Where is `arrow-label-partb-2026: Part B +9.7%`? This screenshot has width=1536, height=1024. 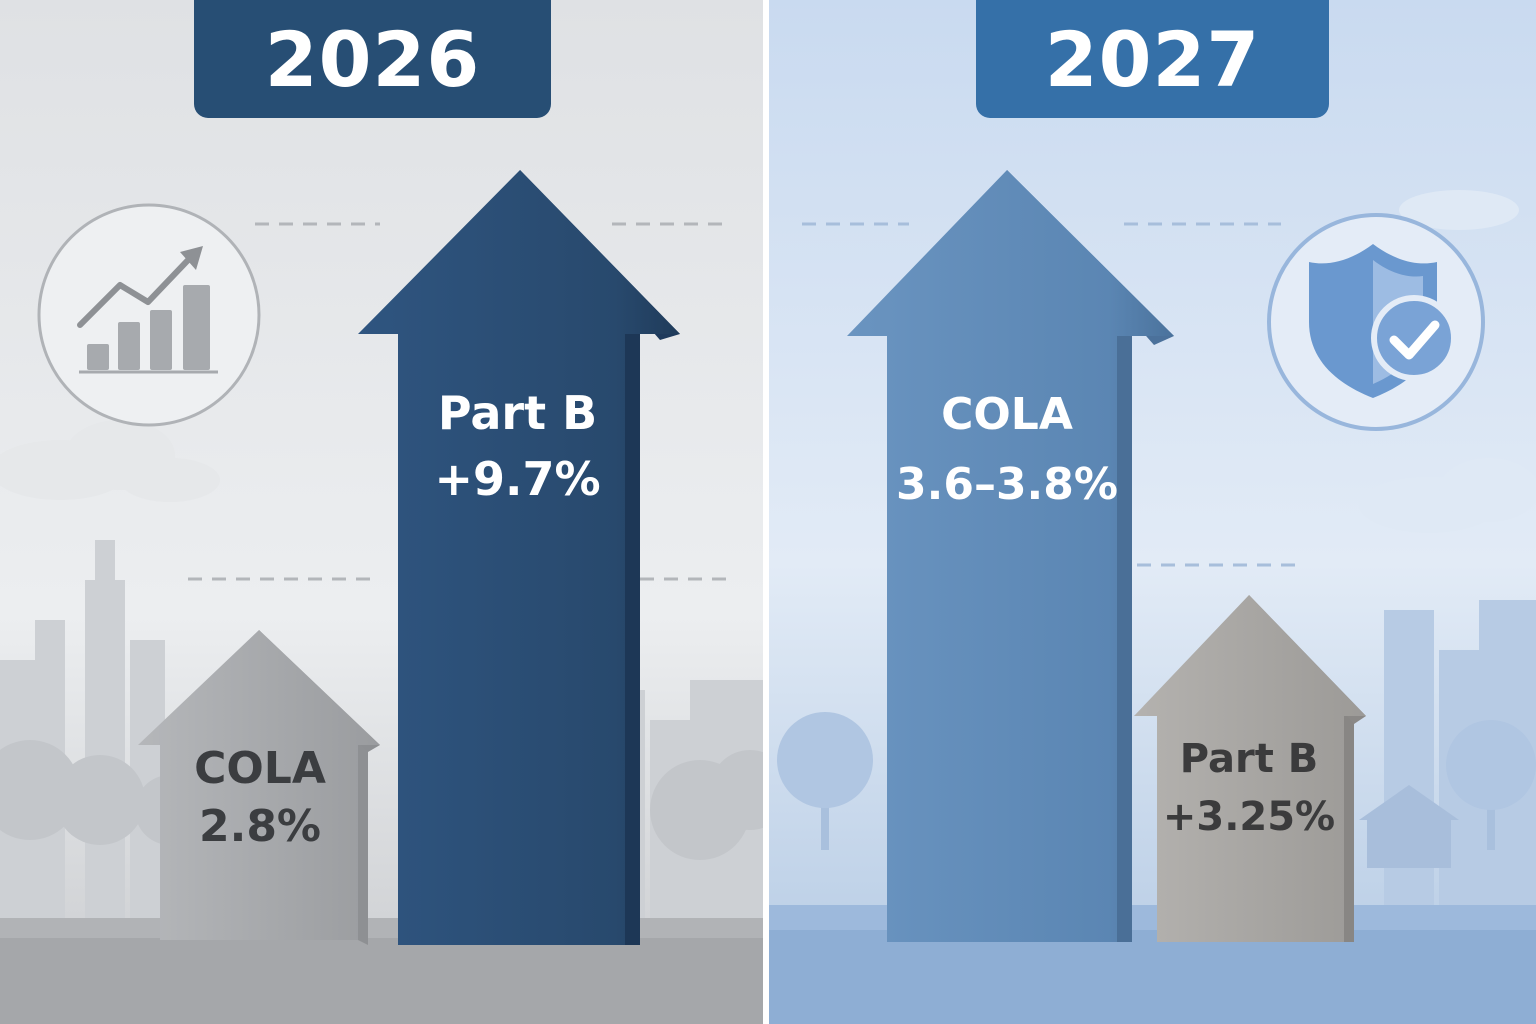 arrow-label-partb-2026: Part B +9.7% is located at coordinates (517, 446).